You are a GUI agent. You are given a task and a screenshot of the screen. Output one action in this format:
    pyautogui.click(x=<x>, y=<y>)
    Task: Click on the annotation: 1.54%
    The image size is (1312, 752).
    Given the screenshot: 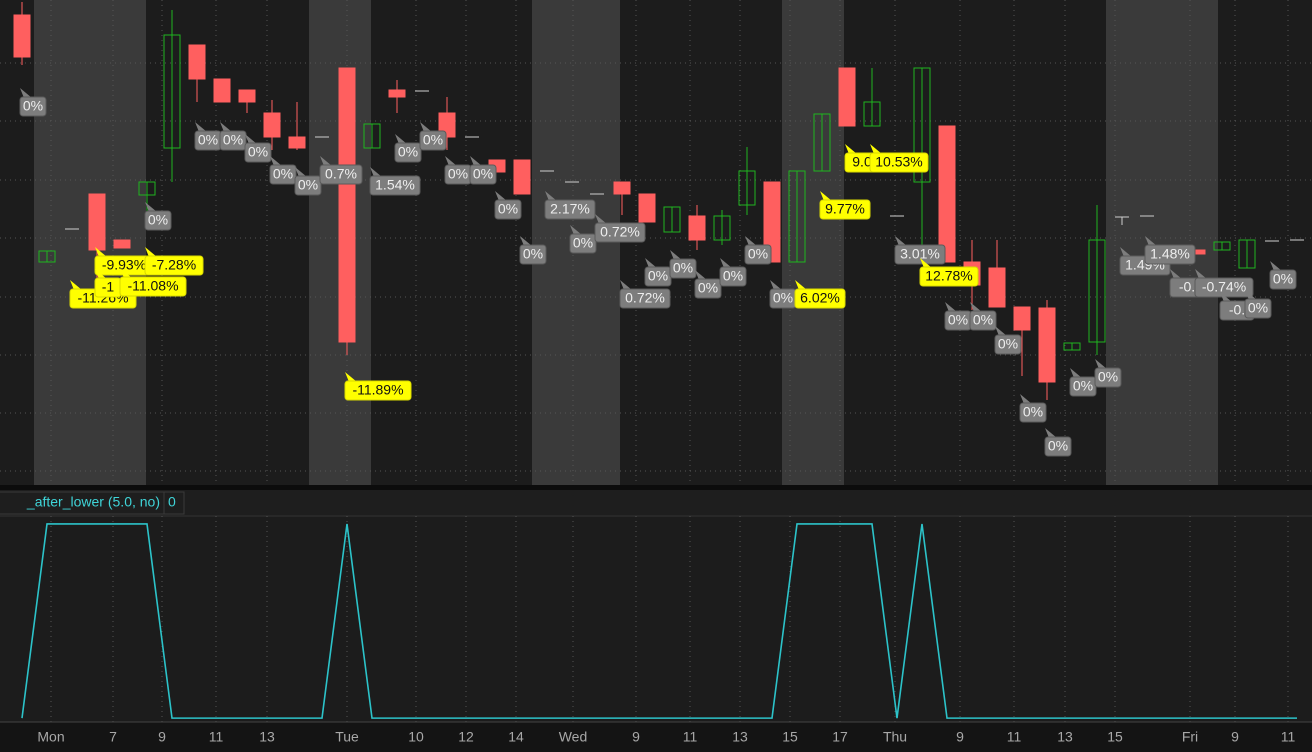 What is the action you would take?
    pyautogui.click(x=395, y=181)
    